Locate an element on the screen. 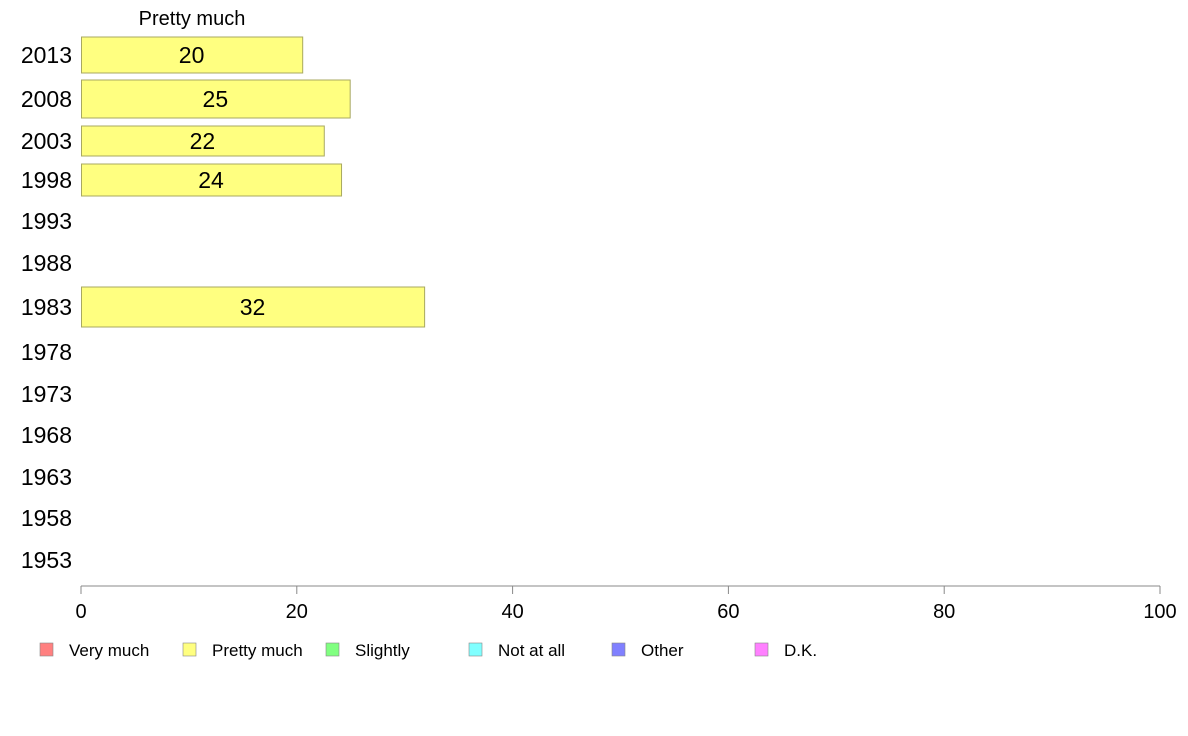 The height and width of the screenshot is (736, 1188). legend-swatch-other is located at coordinates (618, 649).